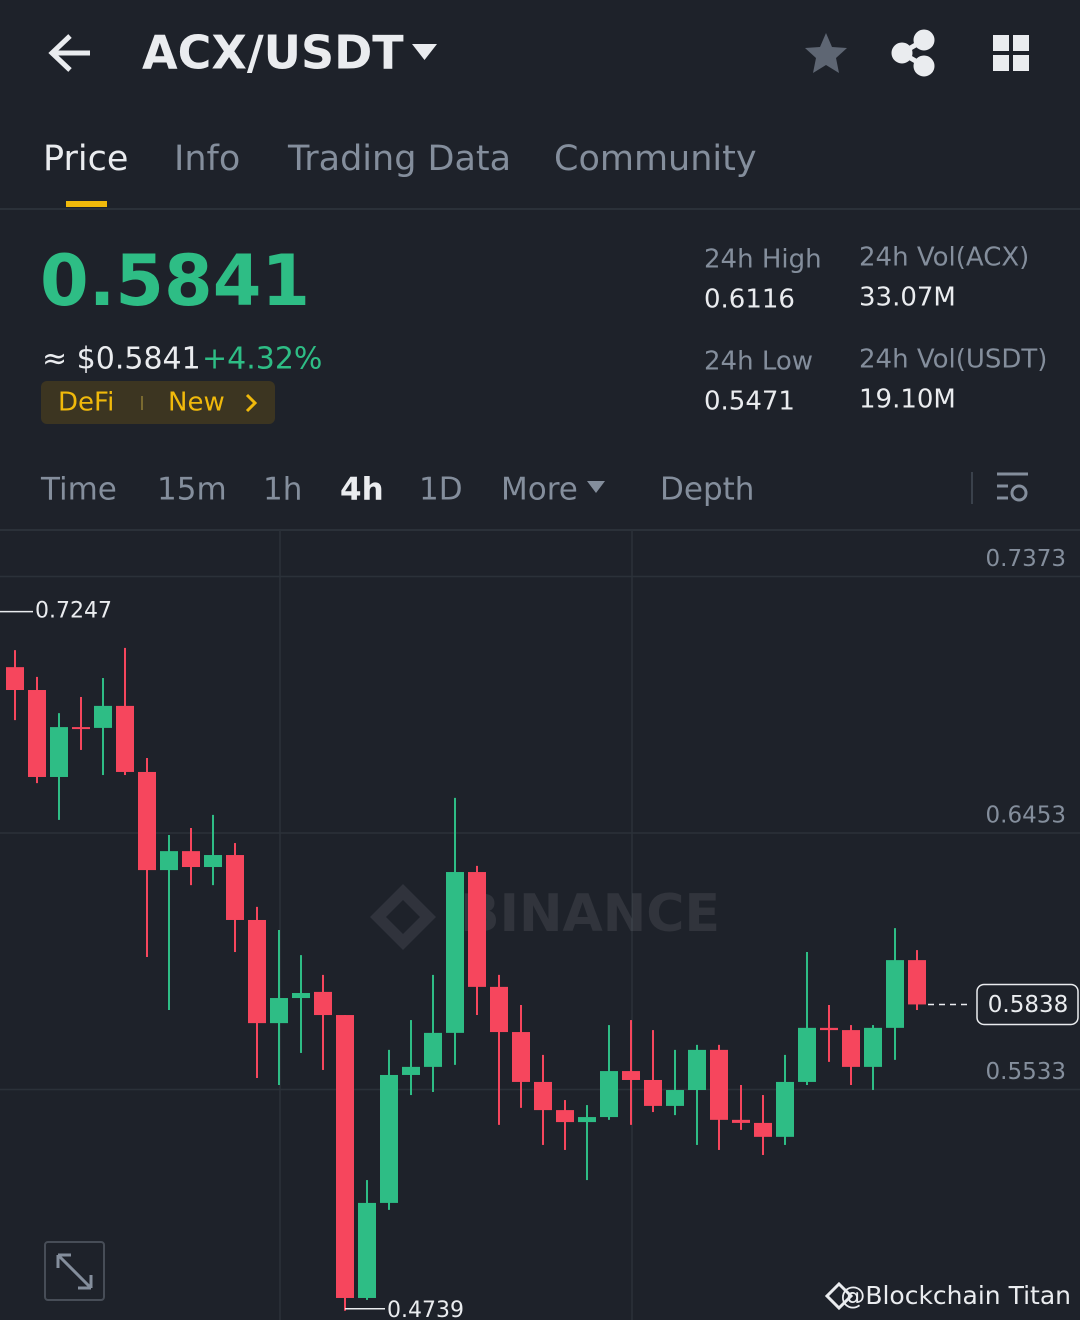 This screenshot has height=1320, width=1080. I want to click on watermark-logo, so click(403, 917).